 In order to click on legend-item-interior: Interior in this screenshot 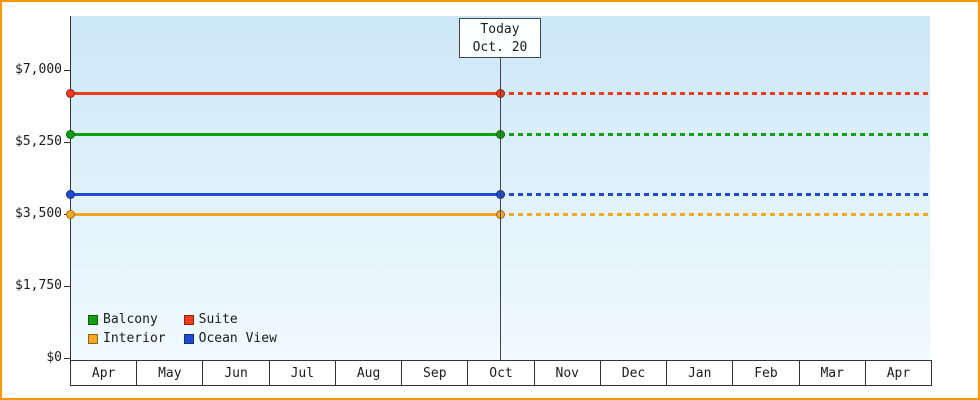, I will do `click(127, 338)`.